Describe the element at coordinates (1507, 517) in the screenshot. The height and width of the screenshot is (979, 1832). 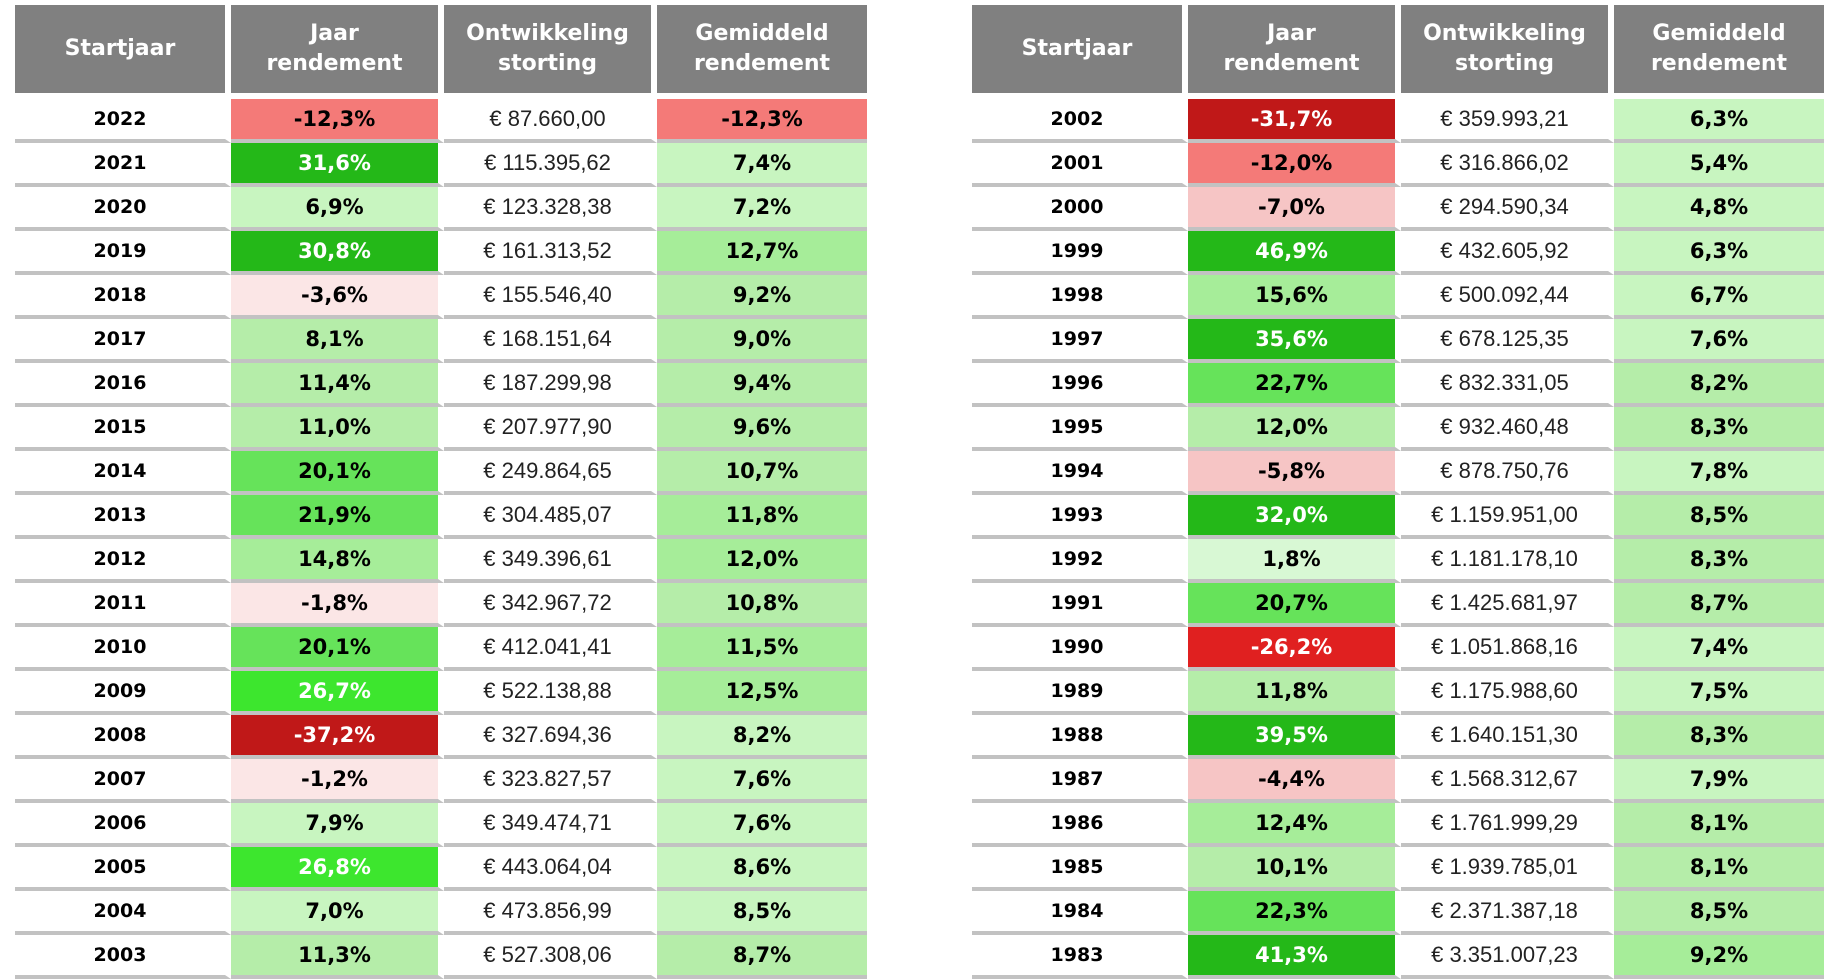
I see `ontwikkeling-storting-cell: € 1.159.951,00` at that location.